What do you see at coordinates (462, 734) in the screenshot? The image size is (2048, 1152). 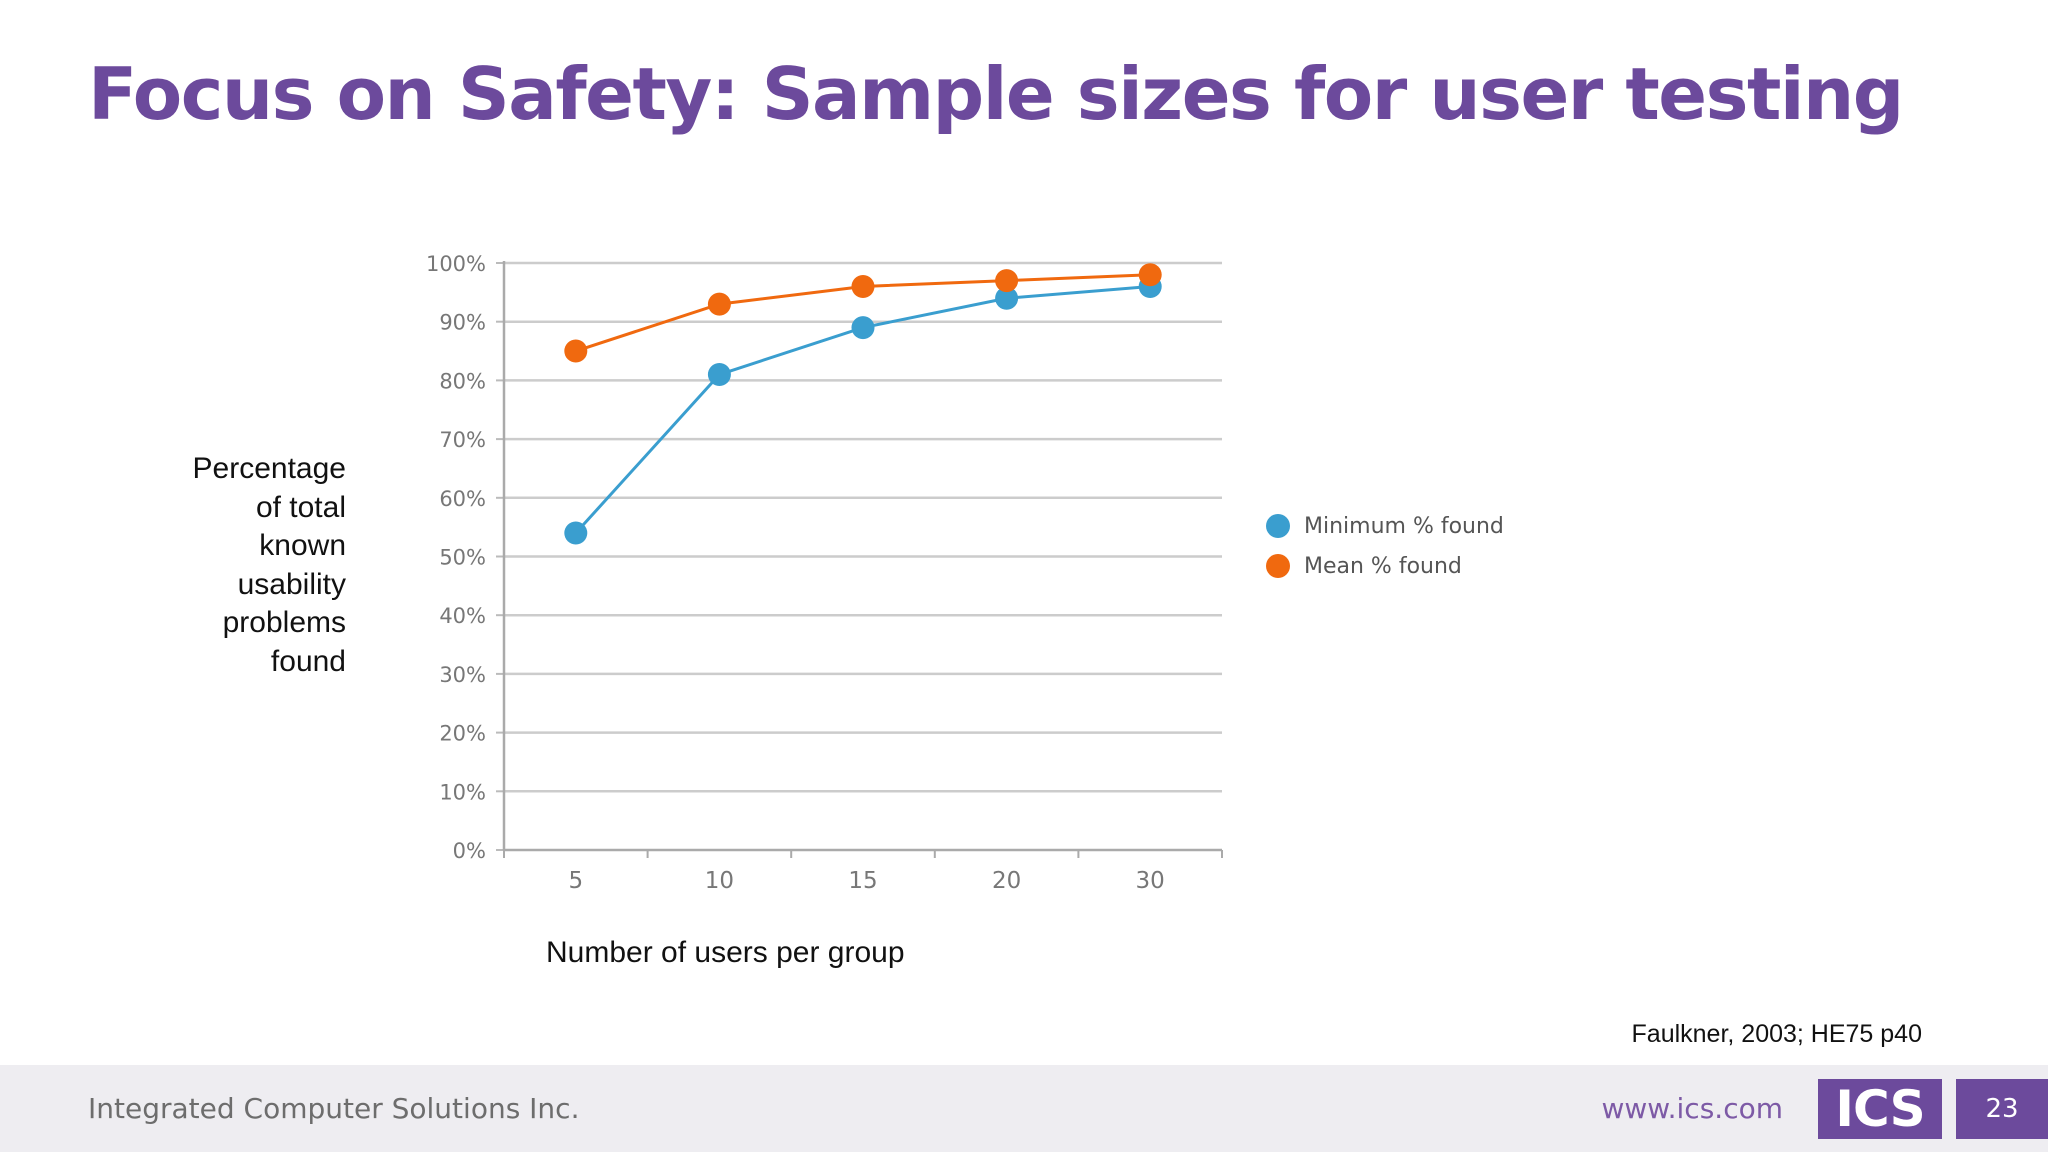 I see `y-tick-label-20: 20%` at bounding box center [462, 734].